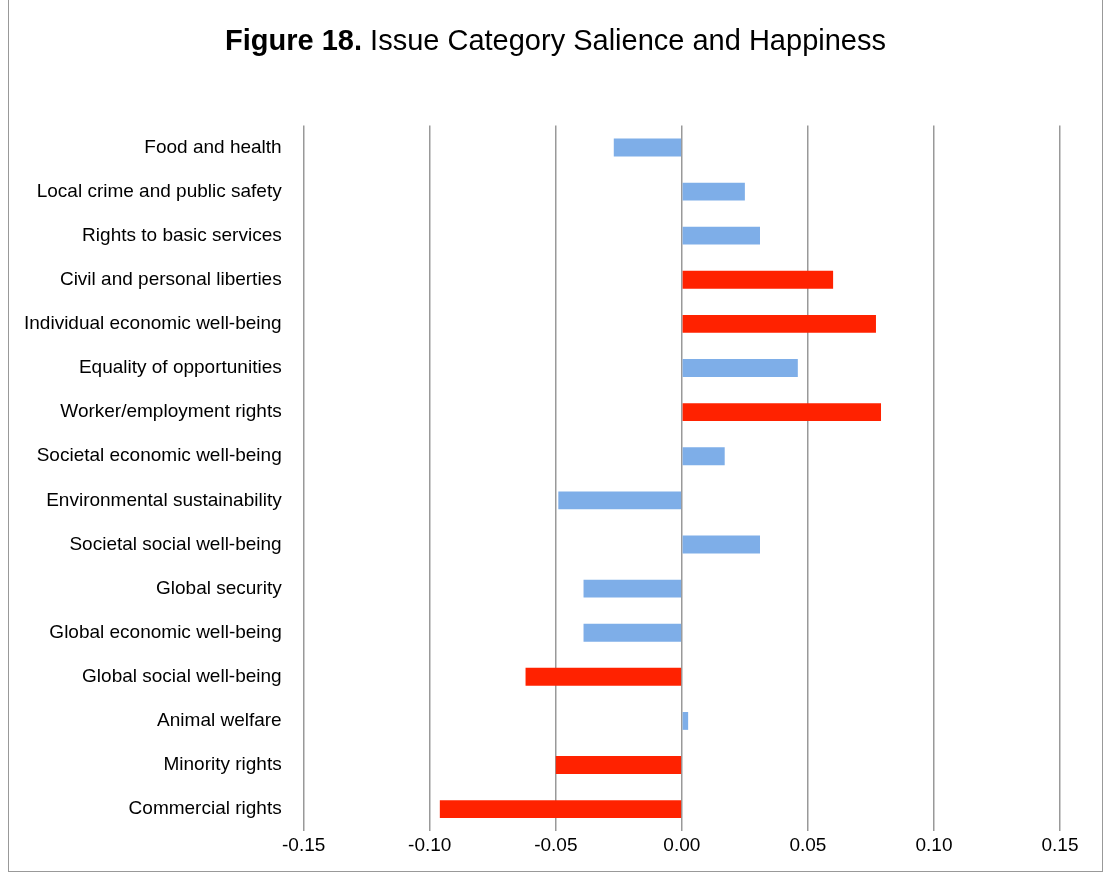  What do you see at coordinates (430, 844) in the screenshot?
I see `x-tick-label: -0.10` at bounding box center [430, 844].